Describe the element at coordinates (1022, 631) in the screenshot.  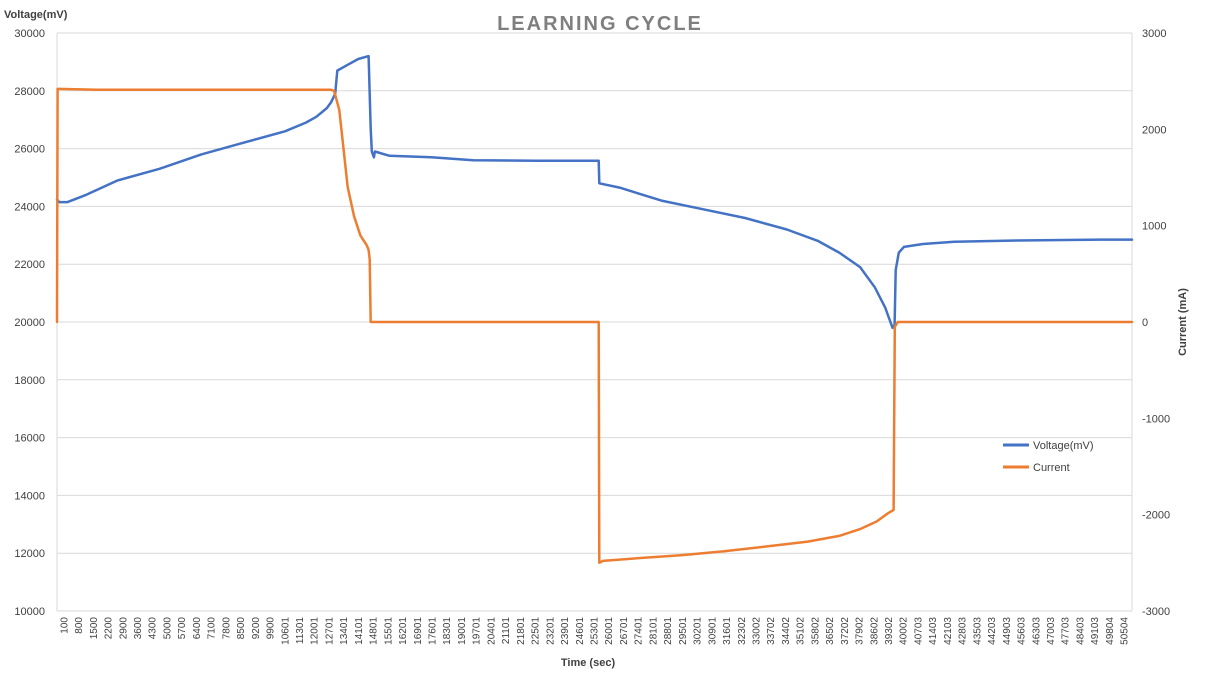
I see `x-tick-label: 45603` at that location.